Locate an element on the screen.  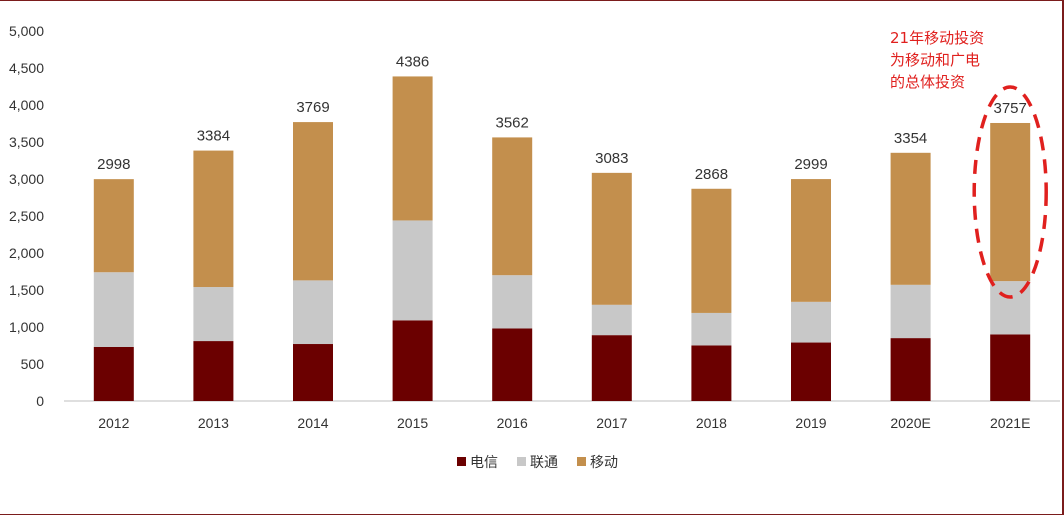
y-tick-label: 500 is located at coordinates (33, 364).